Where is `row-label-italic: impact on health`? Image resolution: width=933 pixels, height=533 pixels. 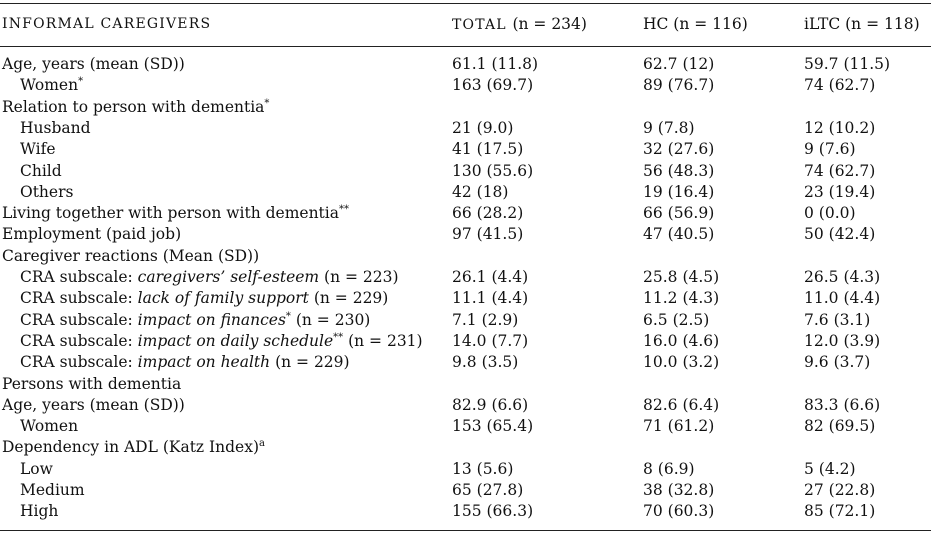 row-label-italic: impact on health is located at coordinates (204, 362).